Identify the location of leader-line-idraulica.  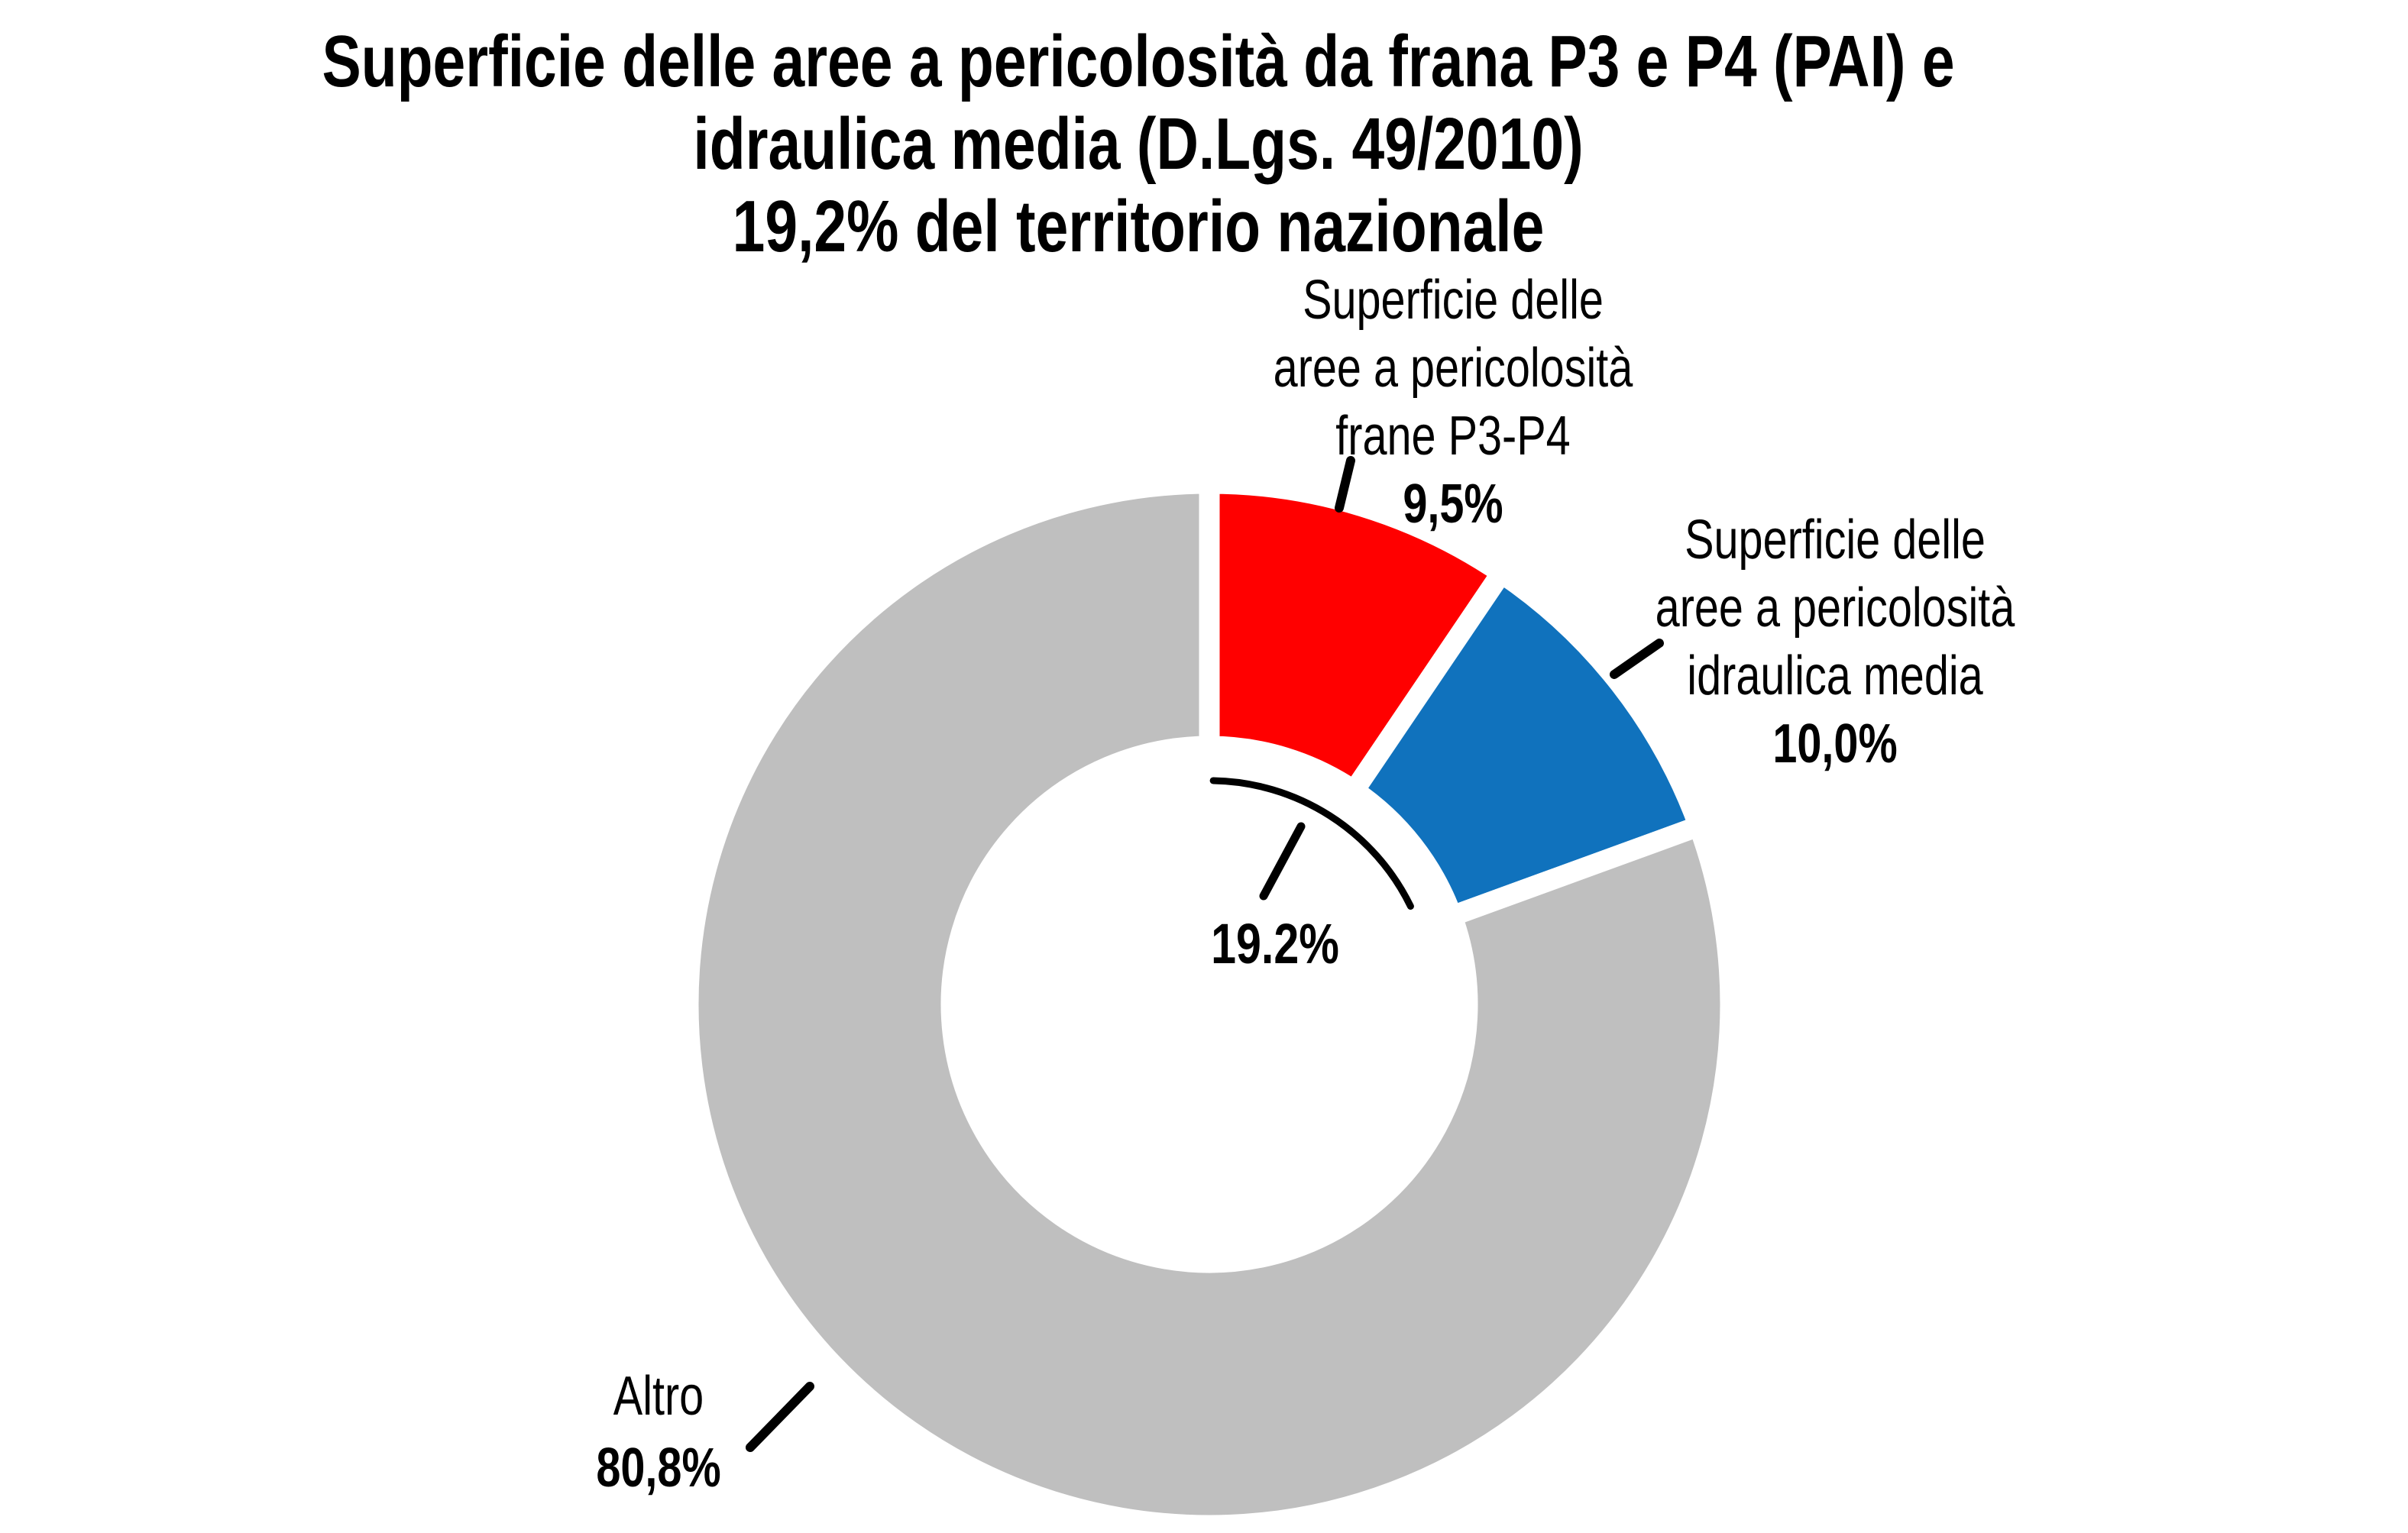
(1637, 659).